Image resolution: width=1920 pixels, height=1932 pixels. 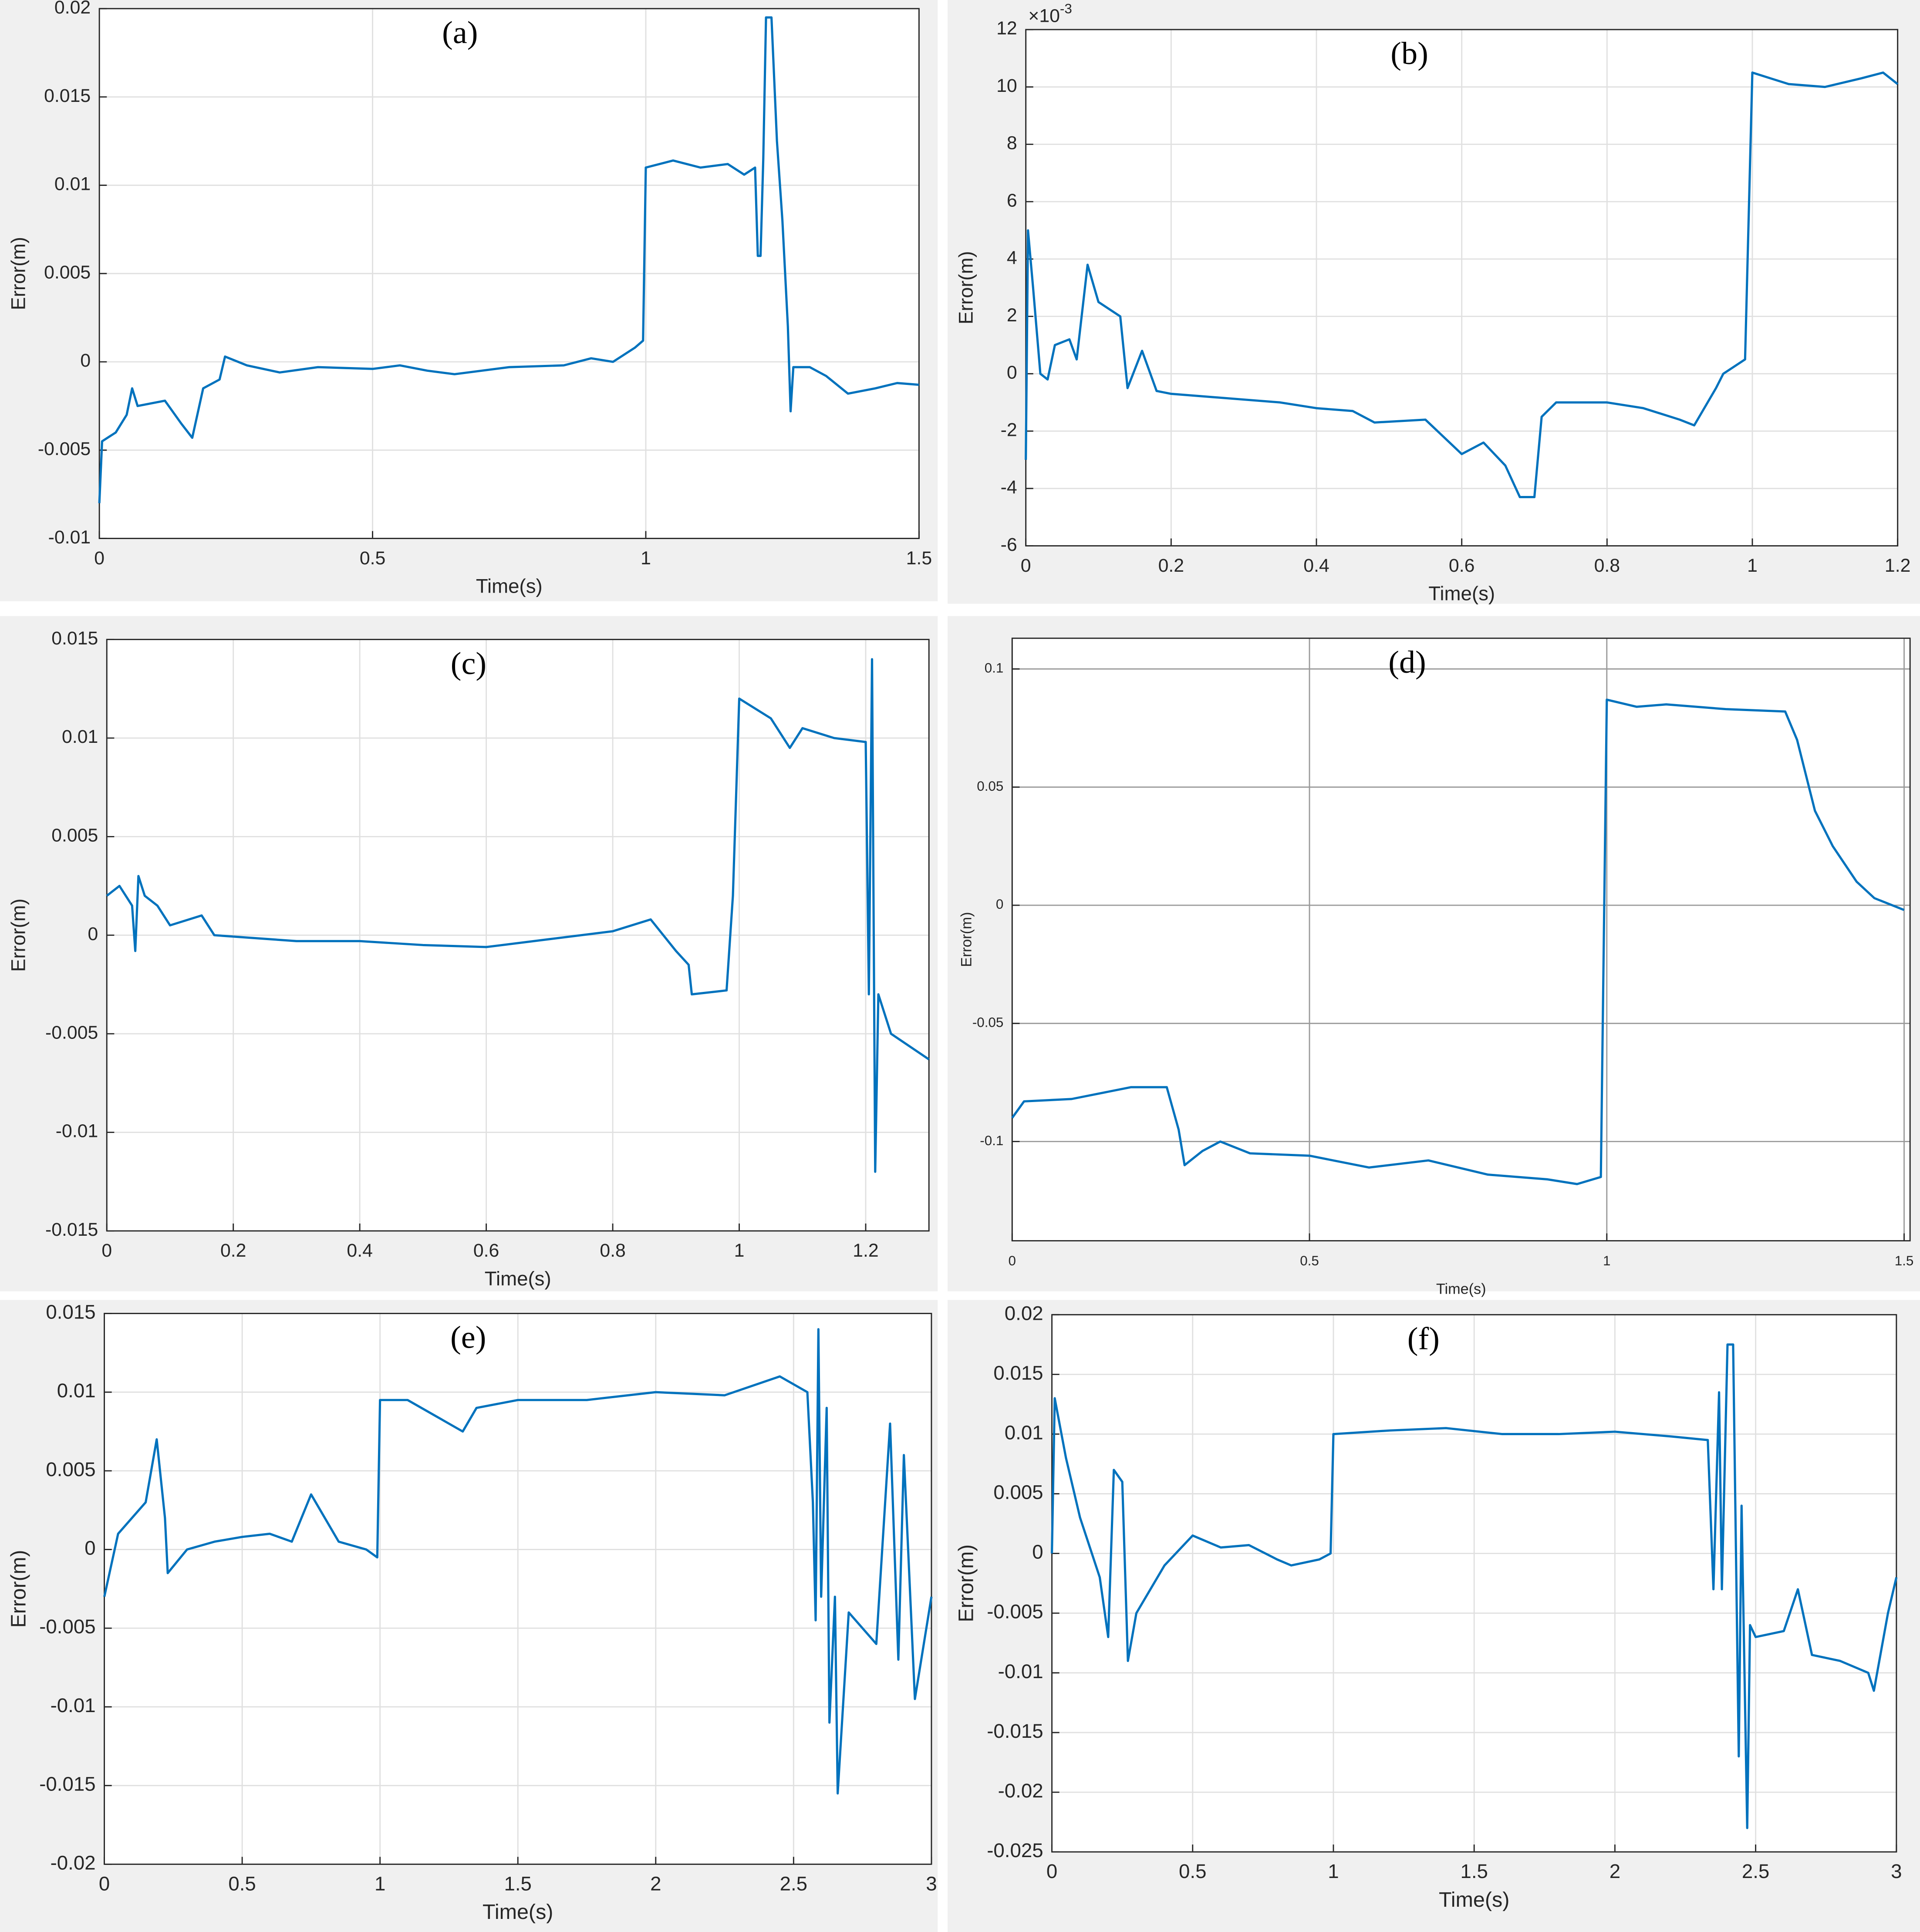 What do you see at coordinates (1009, 544) in the screenshot?
I see `y-tick-label: -6` at bounding box center [1009, 544].